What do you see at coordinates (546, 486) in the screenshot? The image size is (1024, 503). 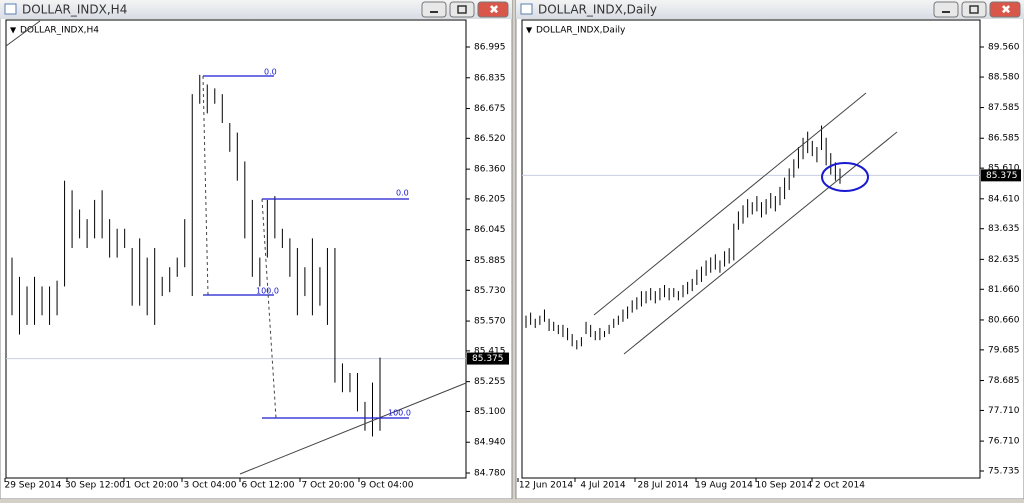 I see `x-tick-label: 12 Jun 2014` at bounding box center [546, 486].